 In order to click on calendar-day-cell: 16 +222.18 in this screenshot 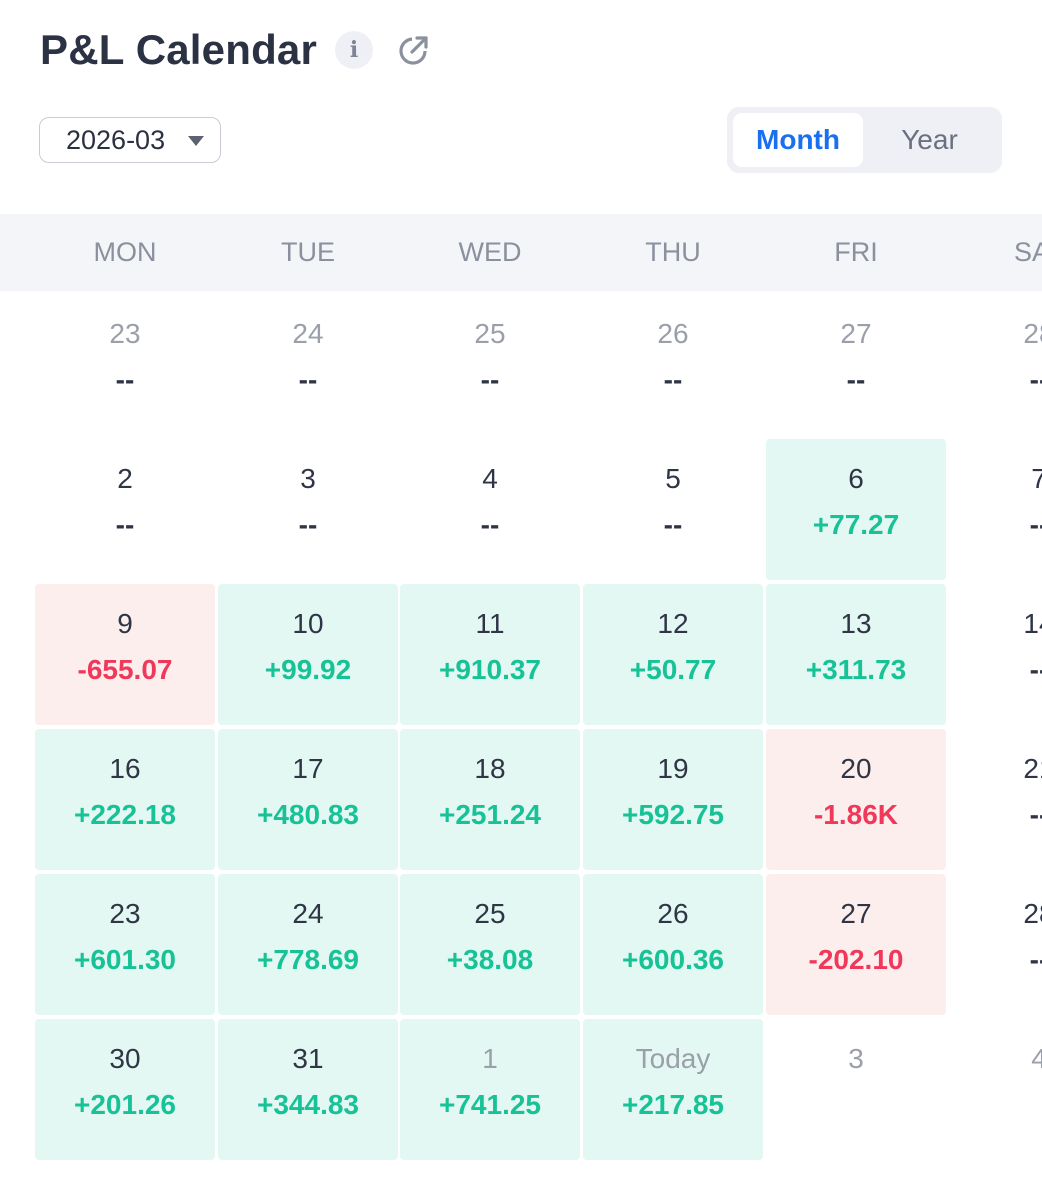, I will do `click(125, 799)`.